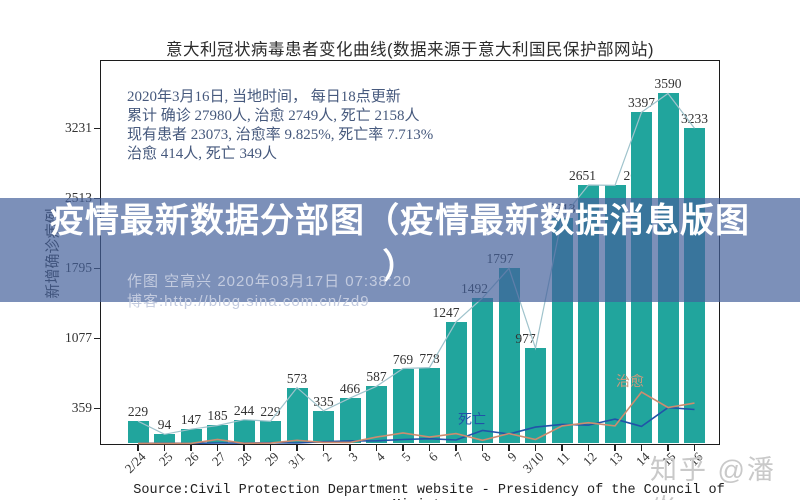 This screenshot has height=500, width=800. Describe the element at coordinates (376, 377) in the screenshot. I see `bar-value-label: 587` at that location.